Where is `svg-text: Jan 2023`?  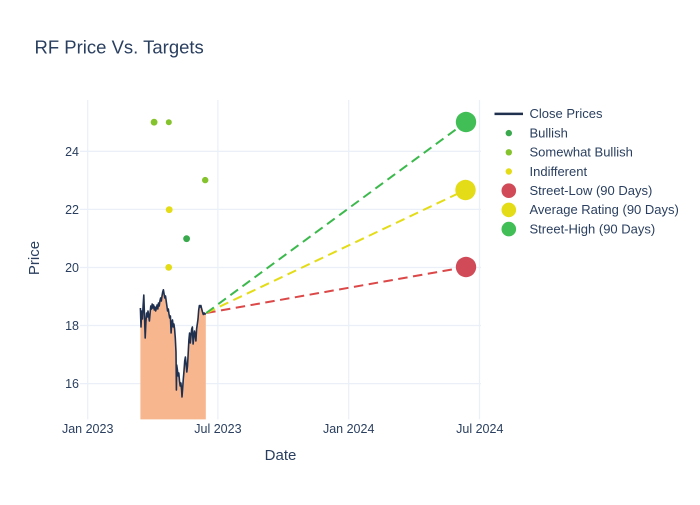
svg-text: Jan 2023 is located at coordinates (87, 429).